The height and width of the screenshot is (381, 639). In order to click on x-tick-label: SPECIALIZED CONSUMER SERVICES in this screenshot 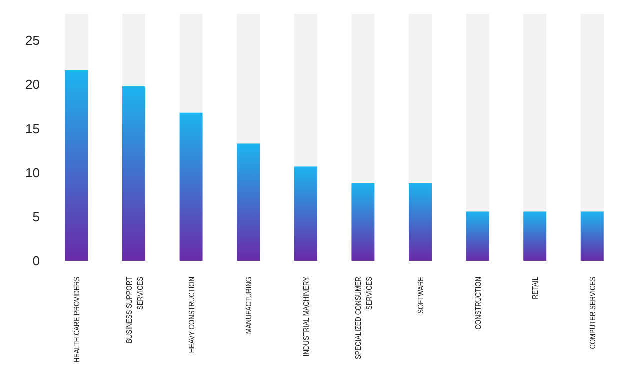, I will do `click(363, 318)`.